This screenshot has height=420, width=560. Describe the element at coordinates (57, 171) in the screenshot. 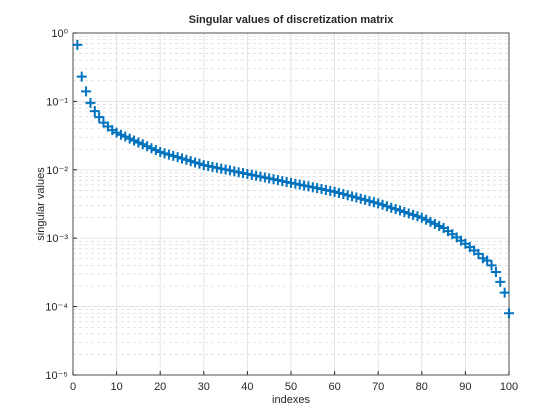

I see `y-tick-label: 10⁻²` at that location.